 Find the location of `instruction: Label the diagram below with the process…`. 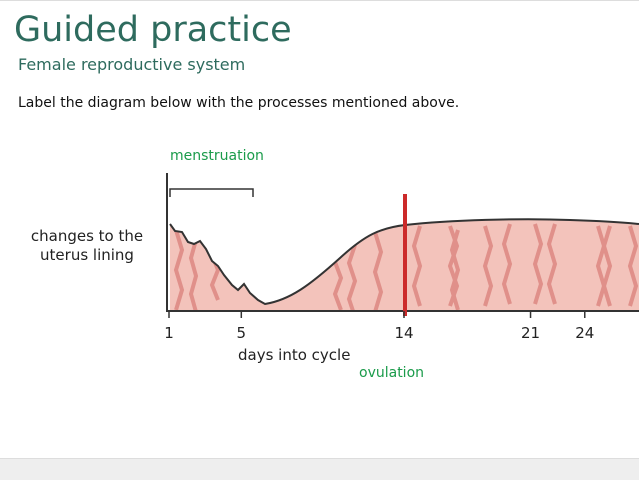

instruction: Label the diagram below with the process… is located at coordinates (239, 103).